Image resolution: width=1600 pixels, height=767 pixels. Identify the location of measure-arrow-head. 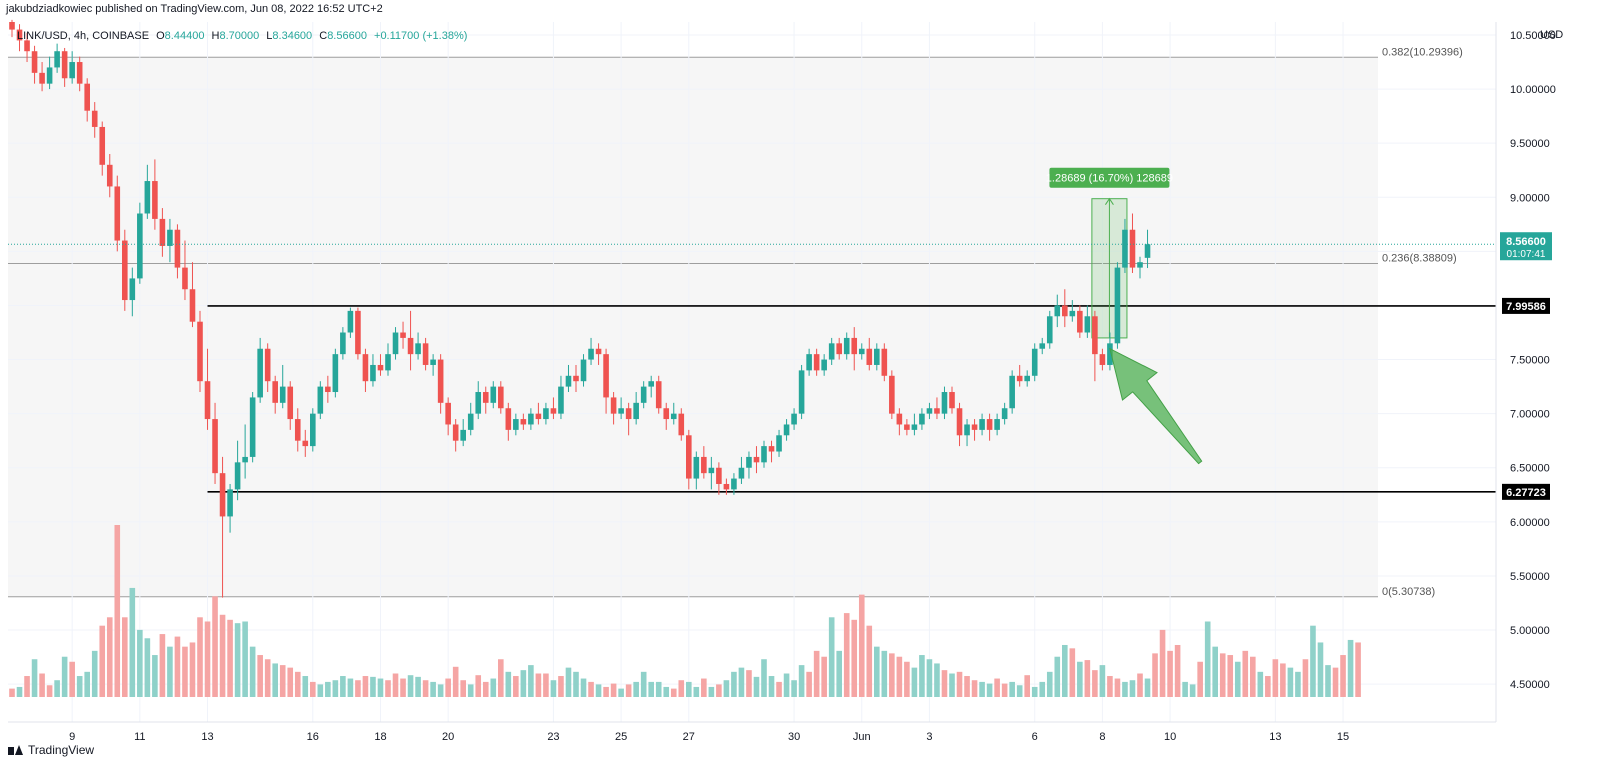
(1109, 201).